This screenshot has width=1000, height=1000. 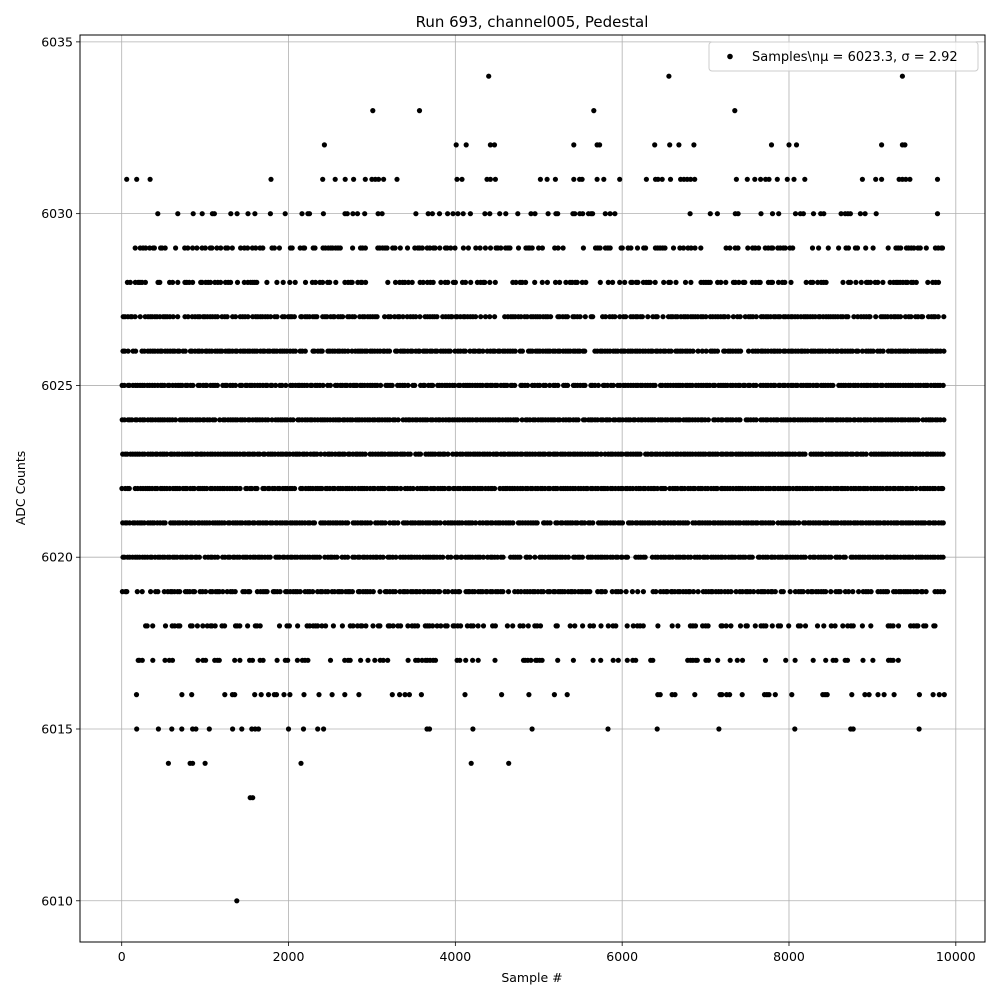 I want to click on y-tick-label: 6025, so click(x=57, y=385).